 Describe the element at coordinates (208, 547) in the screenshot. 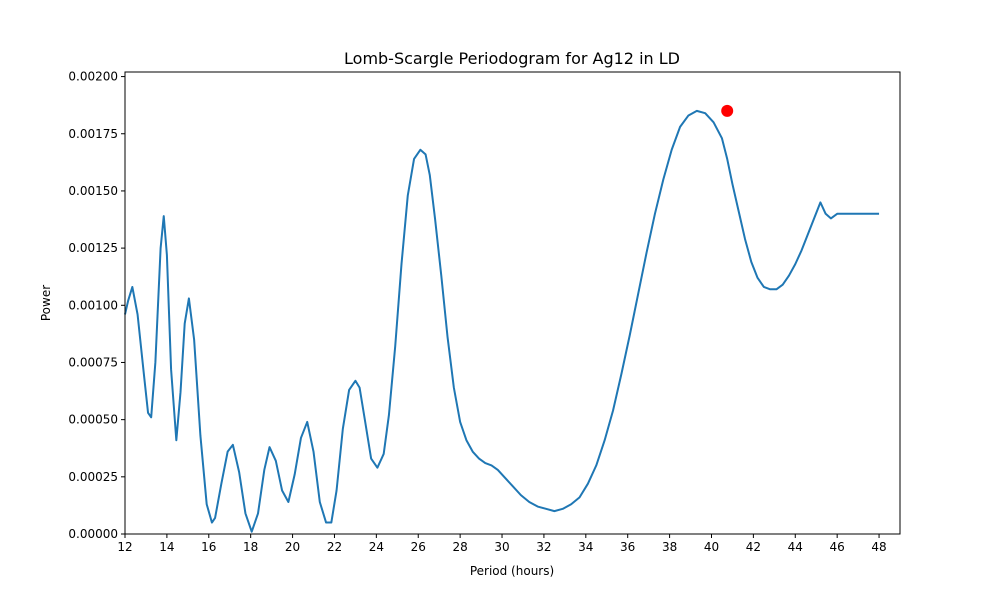

I see `x-tick-label: 16` at that location.